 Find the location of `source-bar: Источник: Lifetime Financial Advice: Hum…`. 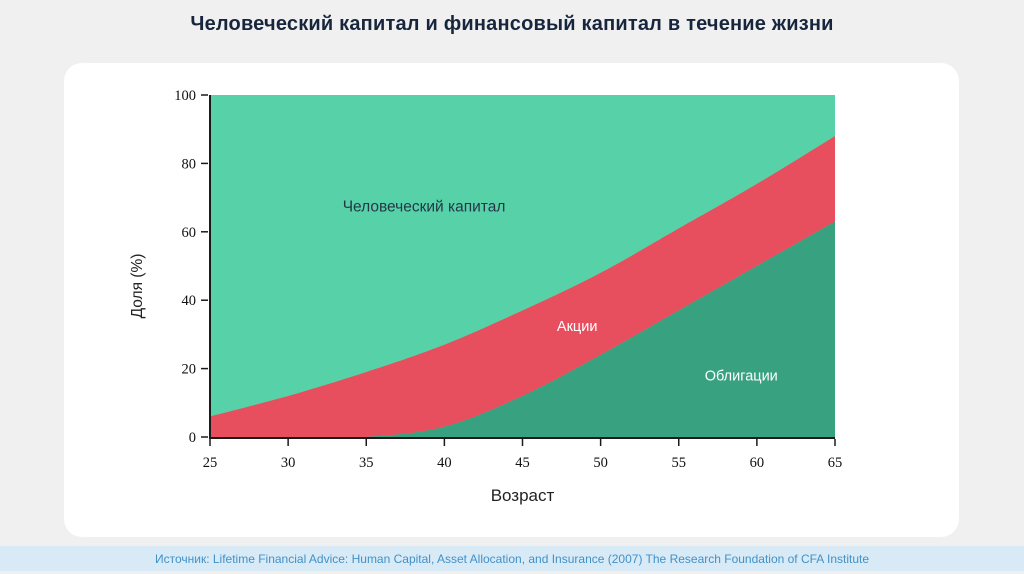

source-bar: Источник: Lifetime Financial Advice: Hum… is located at coordinates (512, 558).